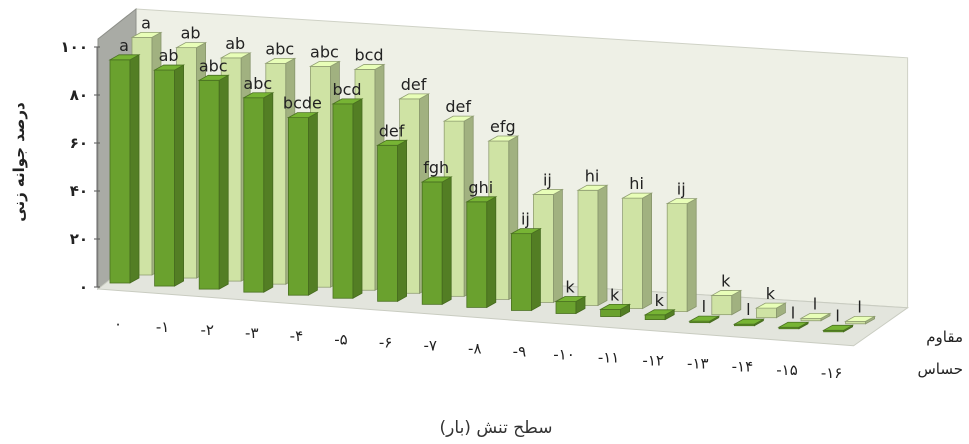 The width and height of the screenshot is (969, 444). What do you see at coordinates (146, 22) in the screenshot?
I see `bar-letter-label: a` at bounding box center [146, 22].